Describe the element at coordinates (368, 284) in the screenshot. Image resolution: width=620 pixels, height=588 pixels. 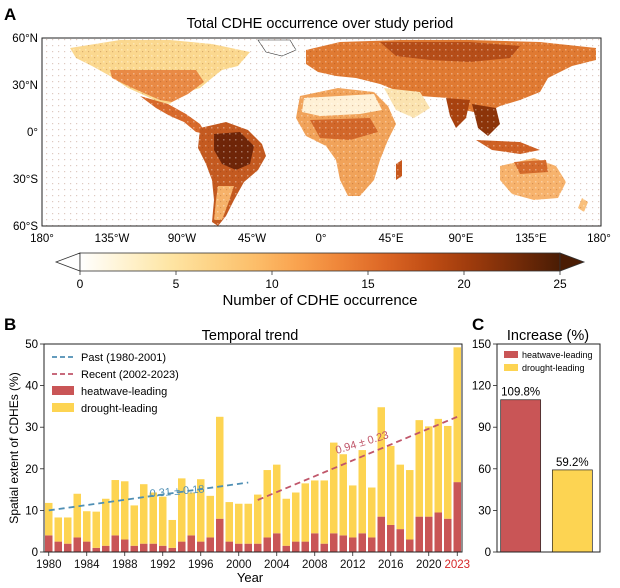
I see `colorbar-tick-label: 15` at that location.